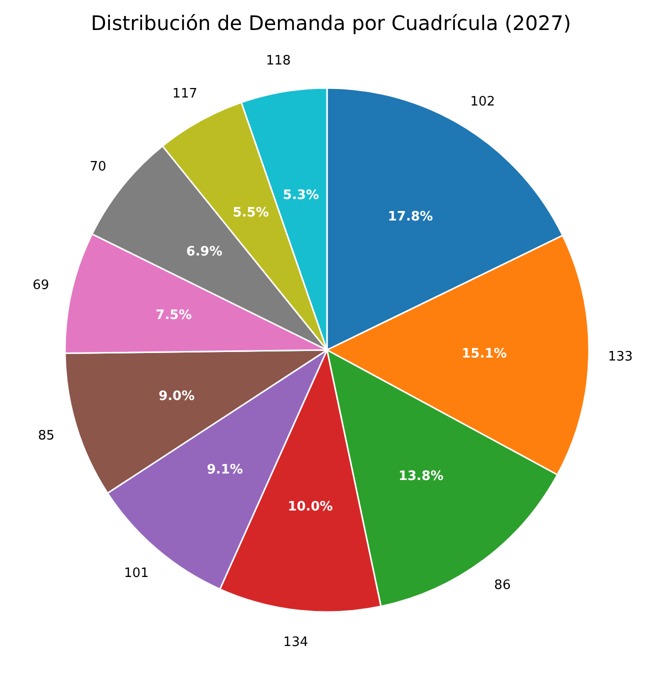  What do you see at coordinates (46, 436) in the screenshot?
I see `slice-label: 85` at bounding box center [46, 436].